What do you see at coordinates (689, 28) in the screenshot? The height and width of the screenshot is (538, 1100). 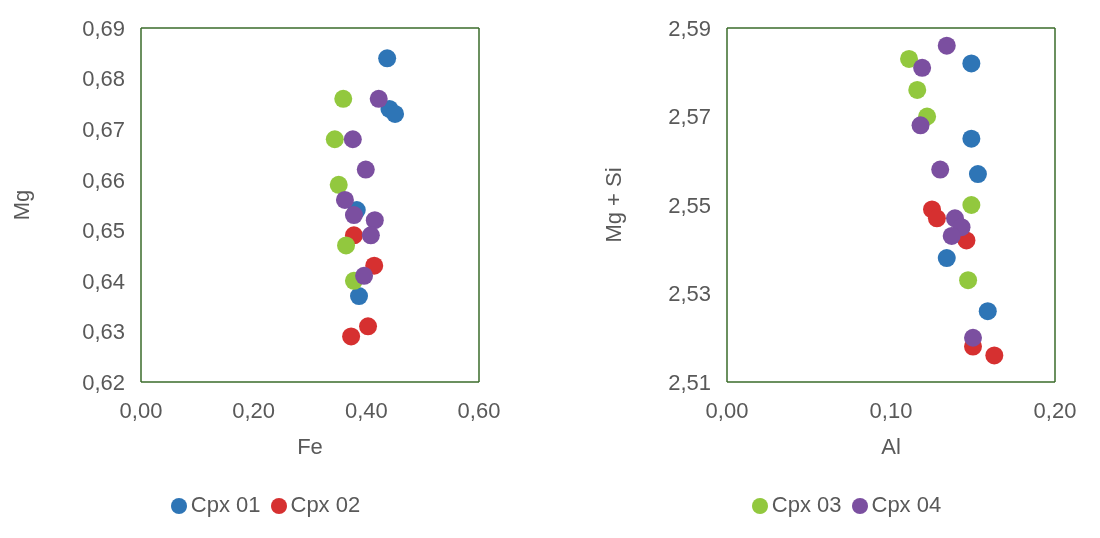 I see `y-tick-label: 2,59` at bounding box center [689, 28].